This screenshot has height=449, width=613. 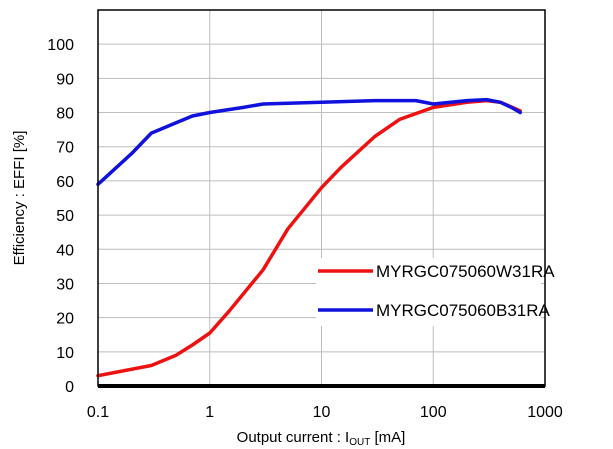 I want to click on legend-label-w31ra: MYRGC075060W31RA, so click(x=465, y=271).